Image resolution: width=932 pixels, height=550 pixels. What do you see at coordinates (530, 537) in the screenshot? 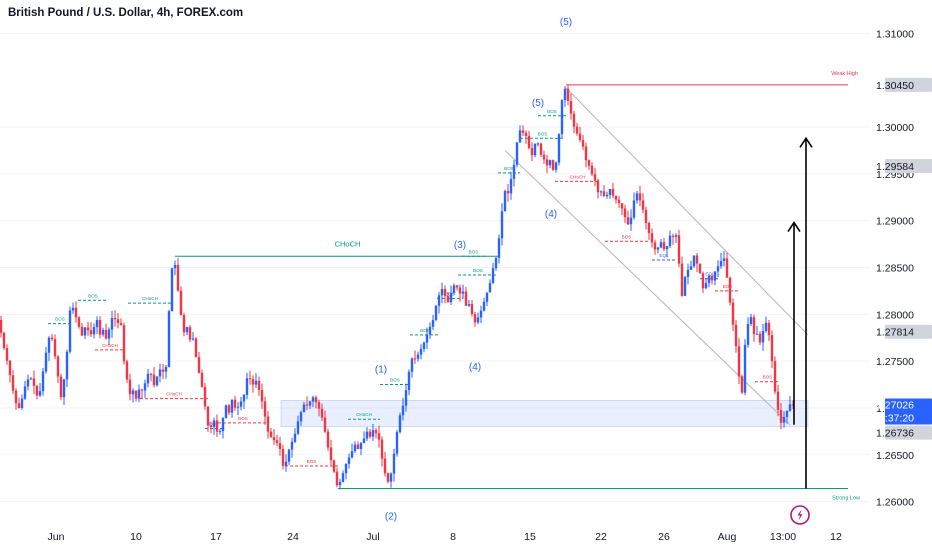
I see `time-tick-label: 15` at bounding box center [530, 537].